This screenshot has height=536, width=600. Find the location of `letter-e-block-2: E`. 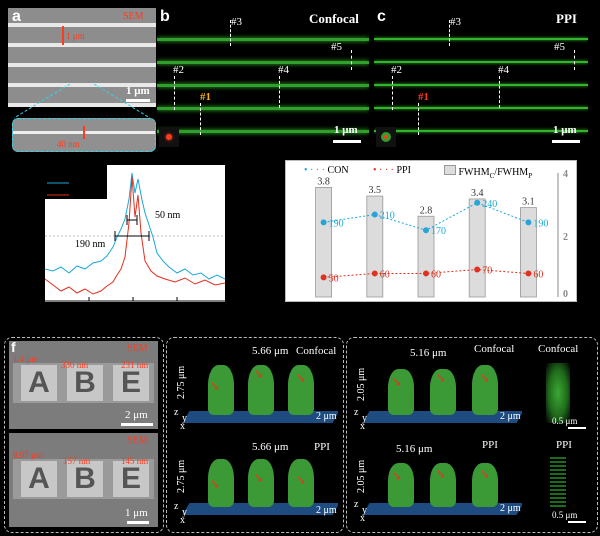

letter-e-block-2: E is located at coordinates (131, 479).